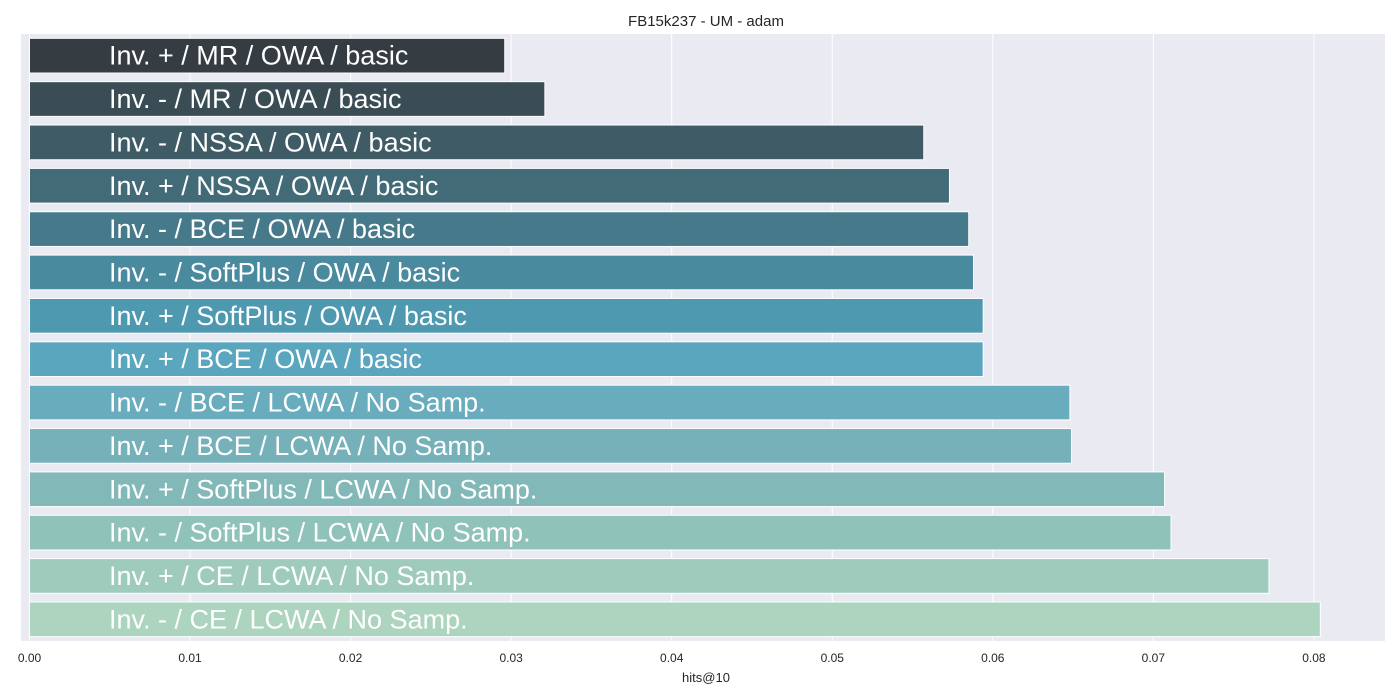 This screenshot has height=700, width=1400. What do you see at coordinates (320, 533) in the screenshot?
I see `bar-label: Inv. - / SoftPlus / LCWA / No Samp.` at bounding box center [320, 533].